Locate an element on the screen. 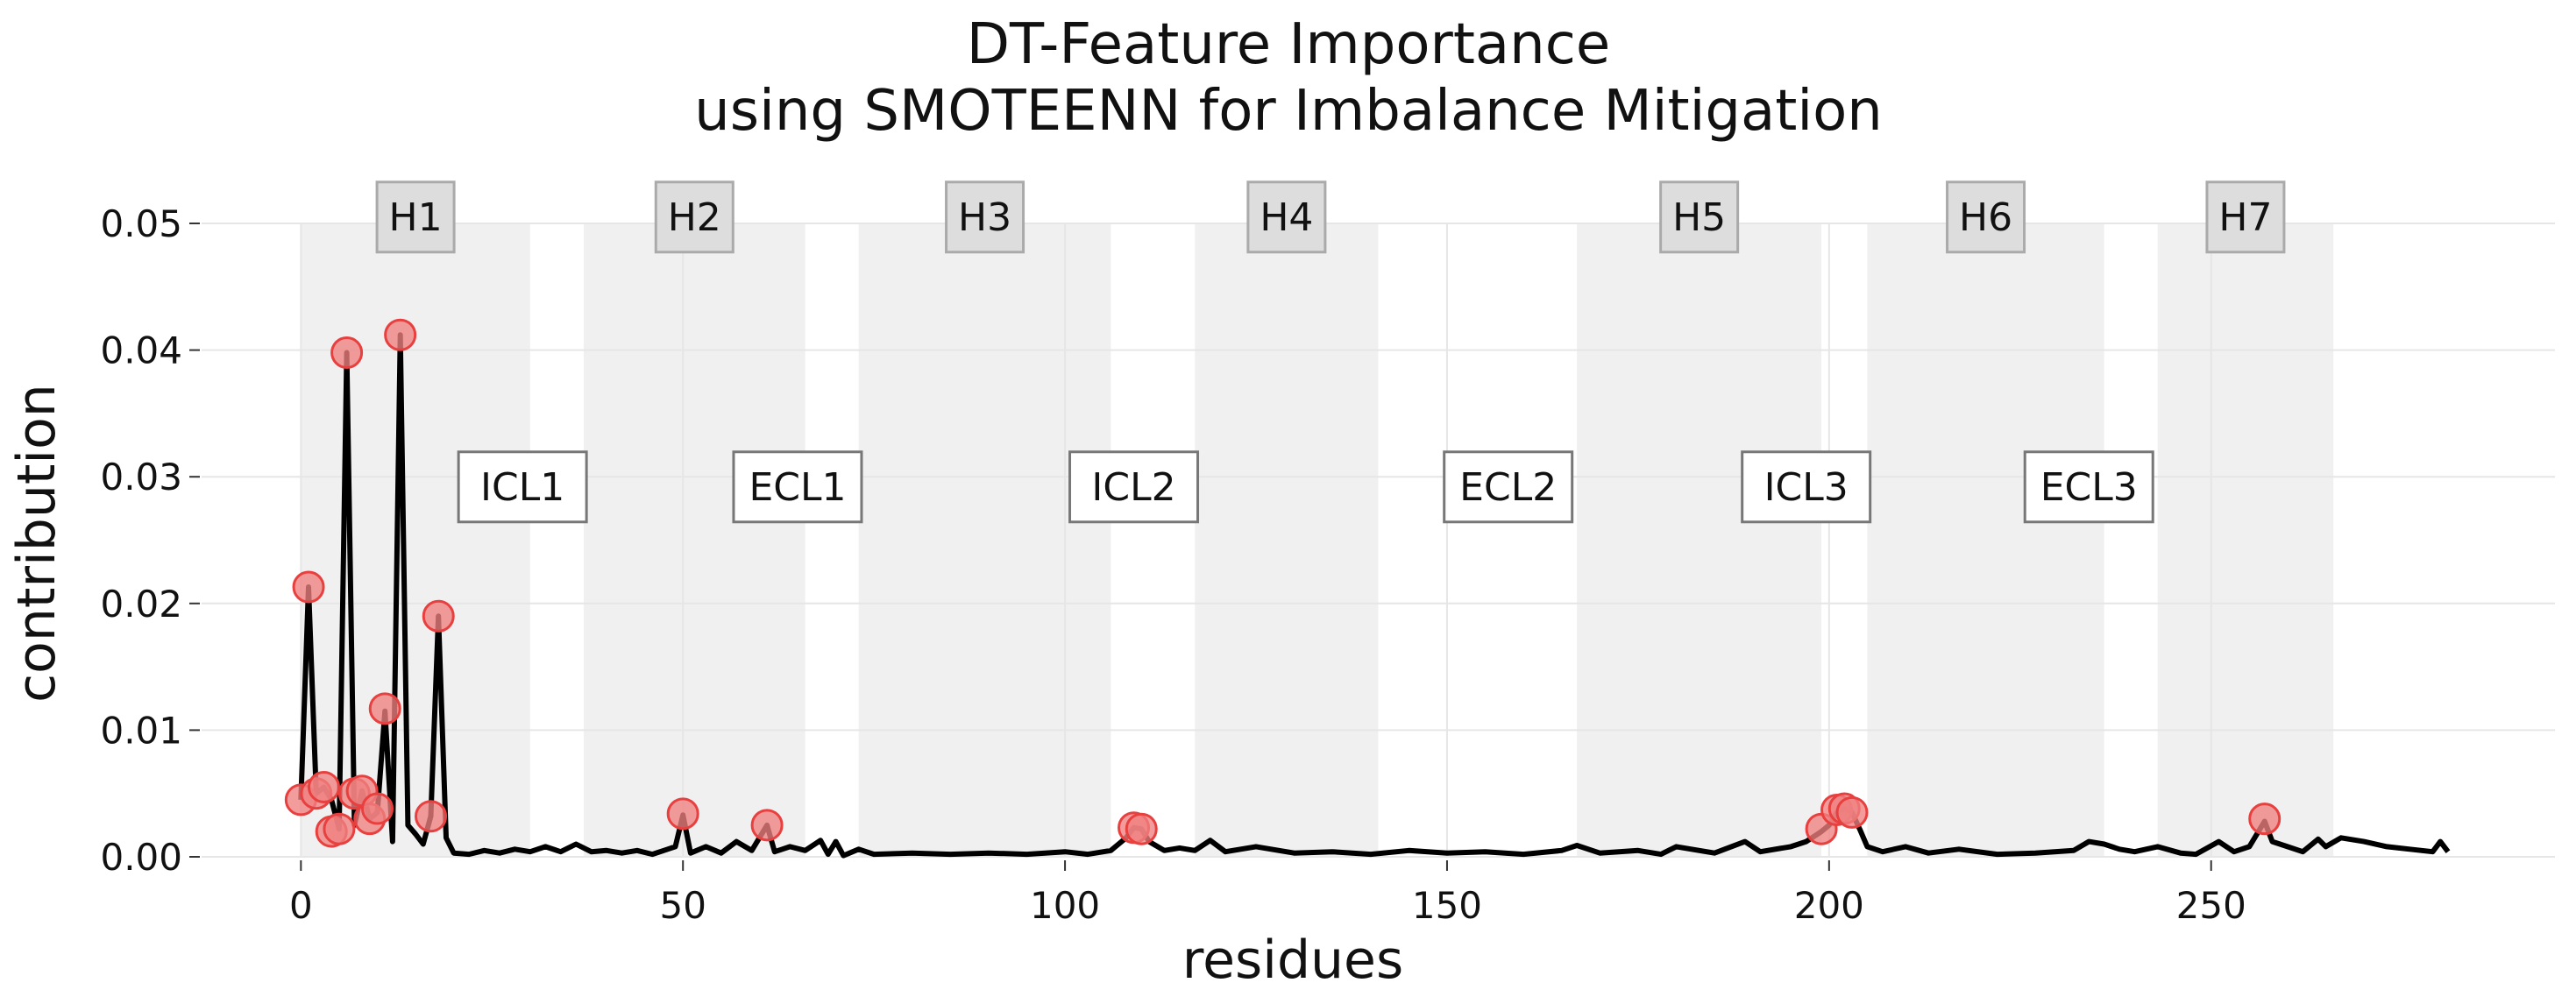  helix-band-h1 is located at coordinates (415, 540).